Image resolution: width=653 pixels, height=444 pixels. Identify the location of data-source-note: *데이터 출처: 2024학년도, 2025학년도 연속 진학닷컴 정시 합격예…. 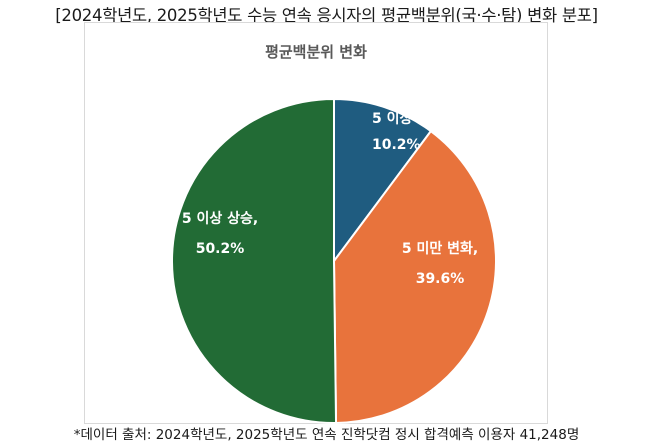
(326, 435).